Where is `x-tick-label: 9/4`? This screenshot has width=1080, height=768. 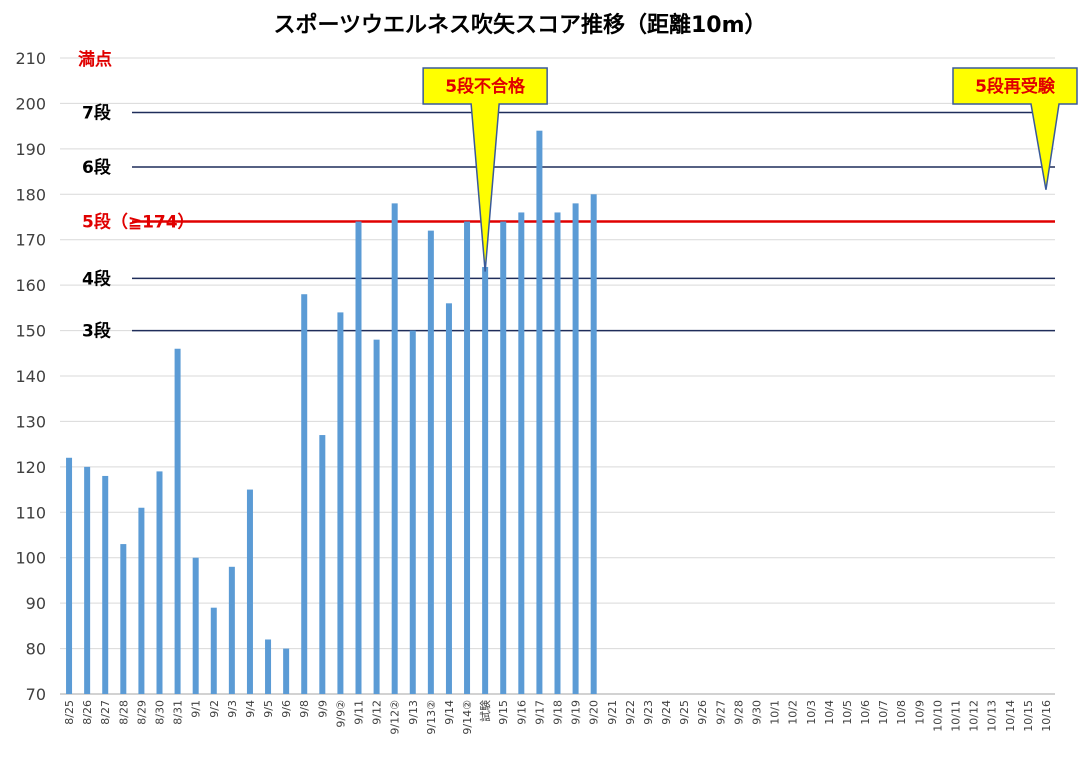 x-tick-label: 9/4 is located at coordinates (250, 709).